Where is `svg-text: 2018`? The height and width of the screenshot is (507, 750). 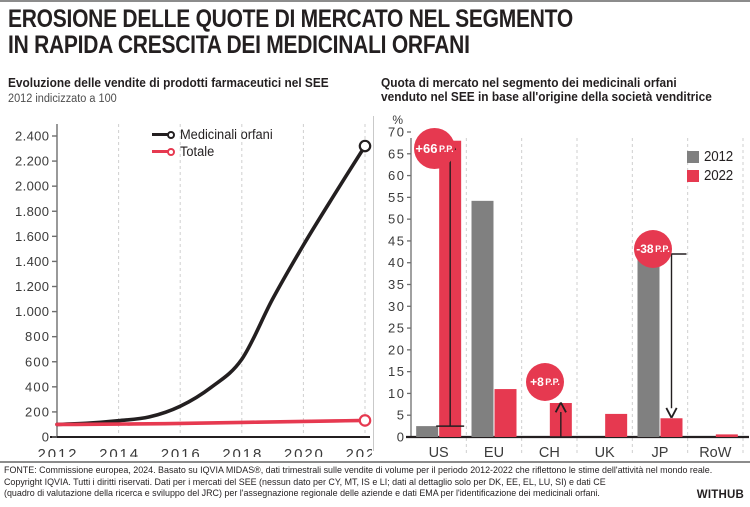 svg-text: 2018 is located at coordinates (241, 451).